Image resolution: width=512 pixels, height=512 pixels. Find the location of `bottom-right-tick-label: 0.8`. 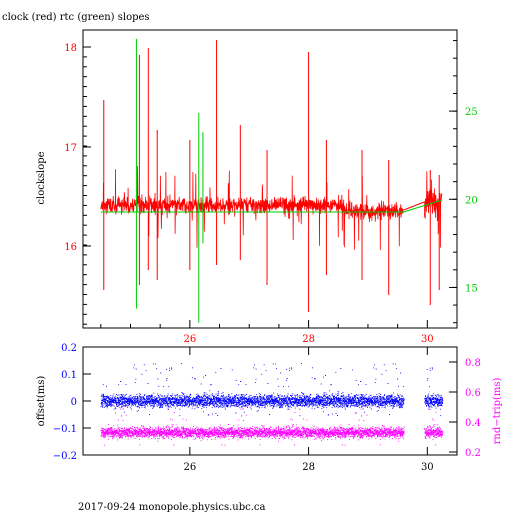

bottom-right-tick-label: 0.8 is located at coordinates (473, 363).